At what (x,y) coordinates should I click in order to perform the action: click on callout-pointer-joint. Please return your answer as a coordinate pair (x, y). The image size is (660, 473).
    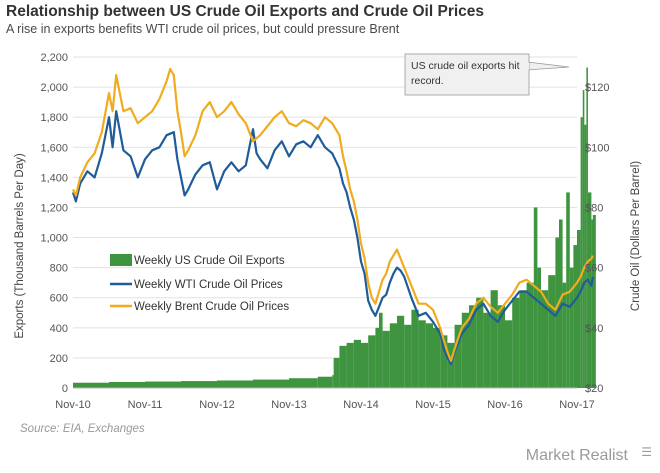
    Looking at the image, I should click on (527, 66).